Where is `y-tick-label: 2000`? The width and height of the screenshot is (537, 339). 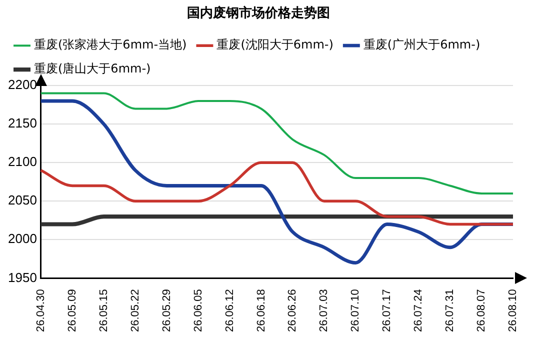 y-tick-label: 2000 is located at coordinates (22, 238).